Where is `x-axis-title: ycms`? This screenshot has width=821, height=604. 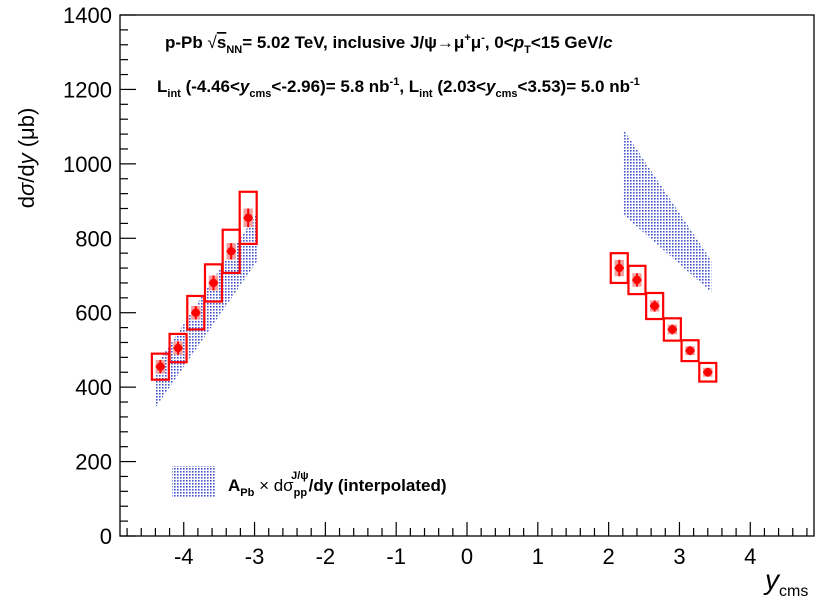 x-axis-title: ycms is located at coordinates (785, 582).